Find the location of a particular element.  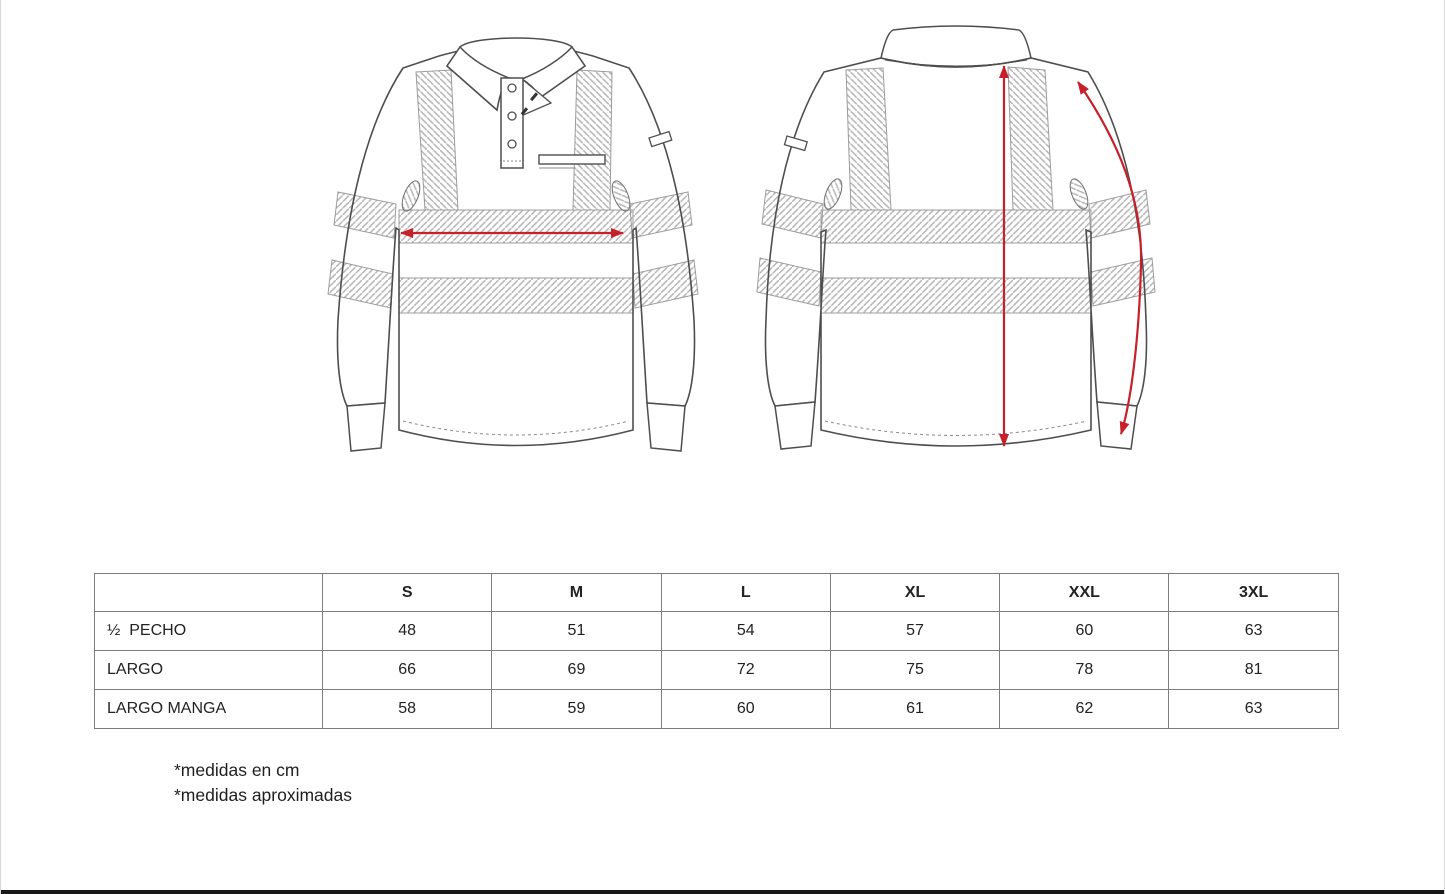

size-value-cell: 81 is located at coordinates (1253, 670).